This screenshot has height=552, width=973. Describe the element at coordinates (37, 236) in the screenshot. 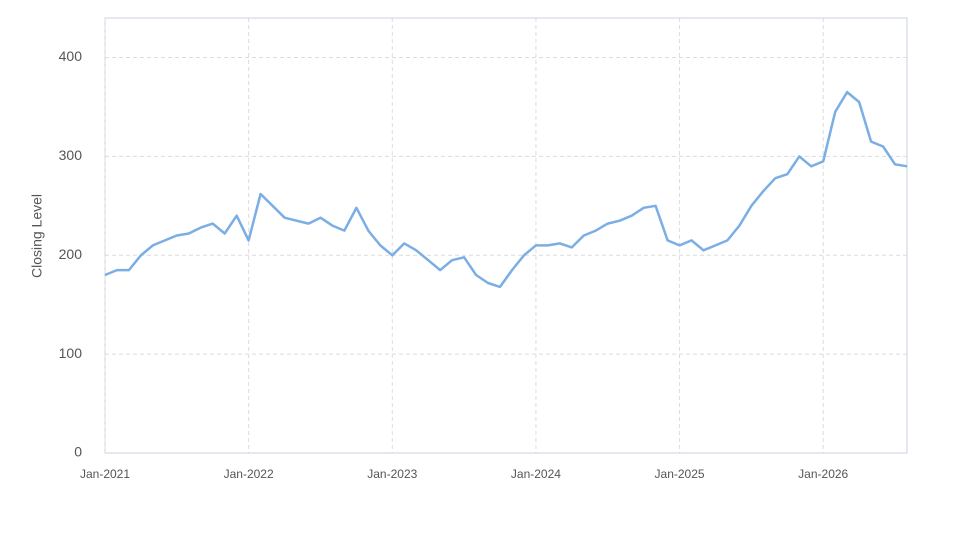

I see `y-axis-label: Closing Level` at that location.